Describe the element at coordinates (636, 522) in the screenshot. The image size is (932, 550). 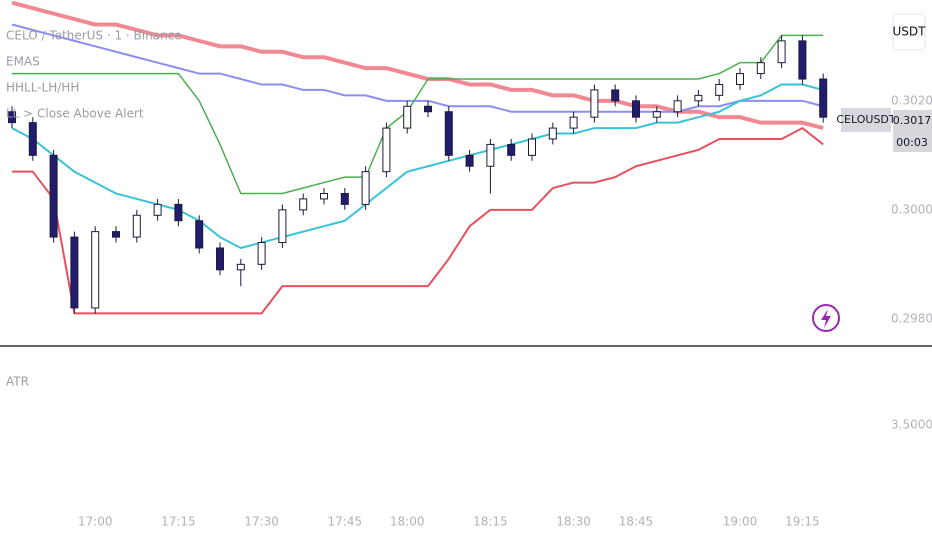
I see `x-tick-label: 18:45` at that location.